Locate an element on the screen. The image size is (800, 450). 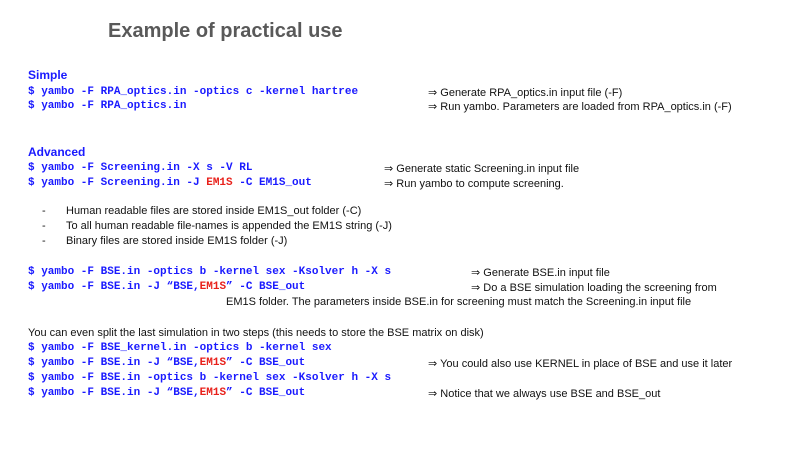
section-heading-advanced: Advanced is located at coordinates (57, 152).